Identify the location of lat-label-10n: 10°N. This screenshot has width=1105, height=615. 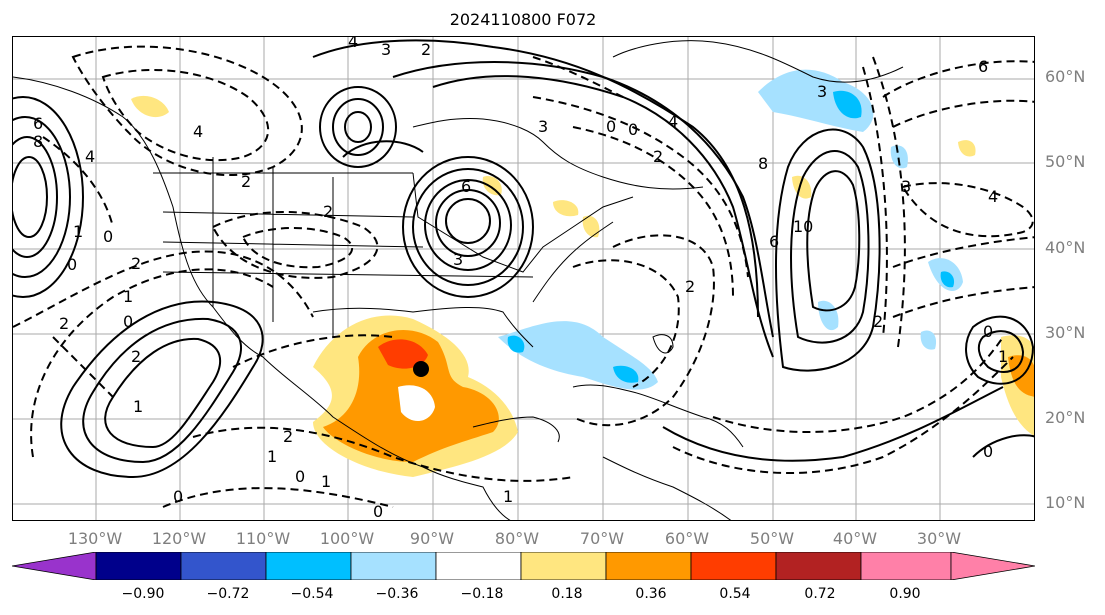
(1065, 502).